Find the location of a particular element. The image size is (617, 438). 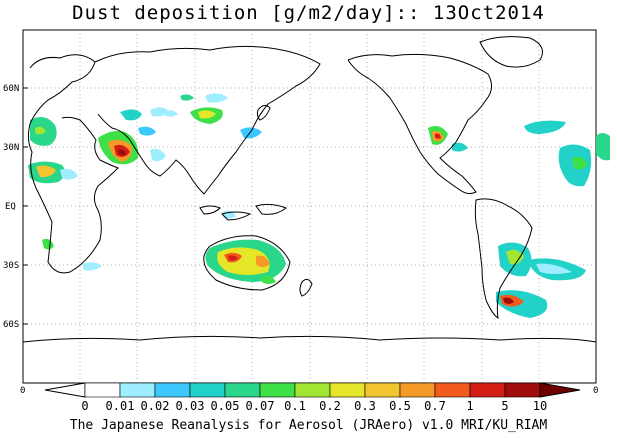

colorbar-label: 5 is located at coordinates (504, 406).